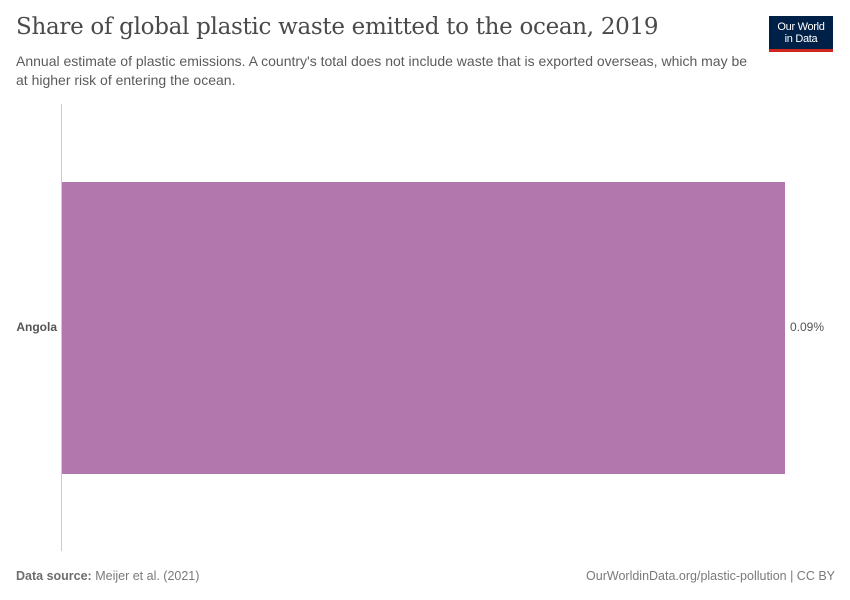 Image resolution: width=850 pixels, height=600 pixels. Describe the element at coordinates (61, 327) in the screenshot. I see `y-axis-line` at that location.